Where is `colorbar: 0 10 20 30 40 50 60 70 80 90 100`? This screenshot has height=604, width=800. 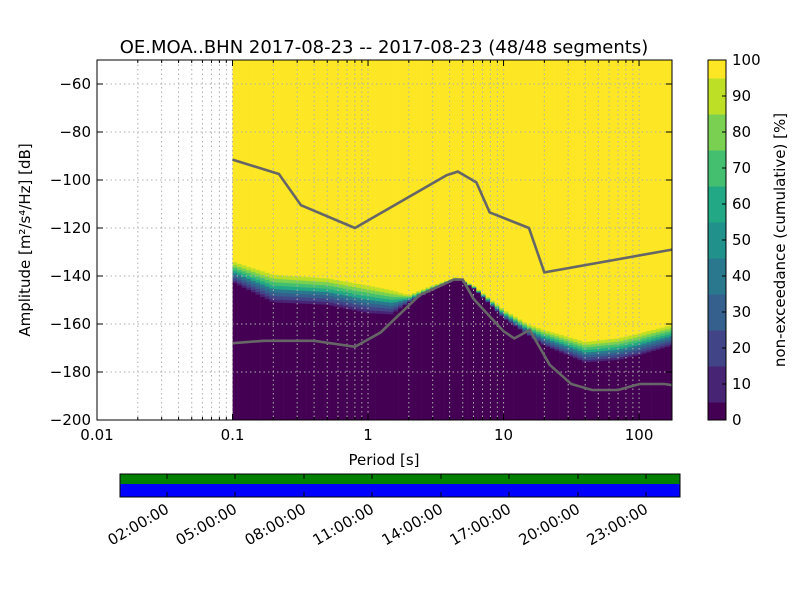
colorbar: 0 10 20 30 40 50 60 70 80 90 100 is located at coordinates (734, 240).